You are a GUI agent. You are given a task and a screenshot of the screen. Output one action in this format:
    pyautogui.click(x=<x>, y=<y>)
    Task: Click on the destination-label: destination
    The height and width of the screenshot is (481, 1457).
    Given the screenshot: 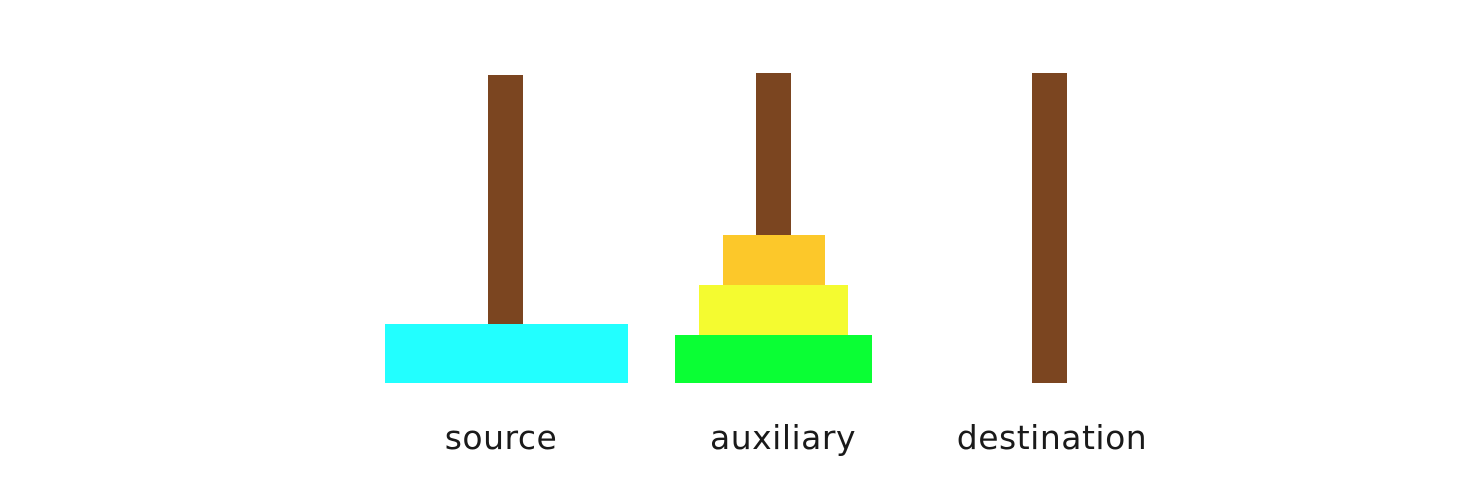 What is the action you would take?
    pyautogui.click(x=1052, y=437)
    